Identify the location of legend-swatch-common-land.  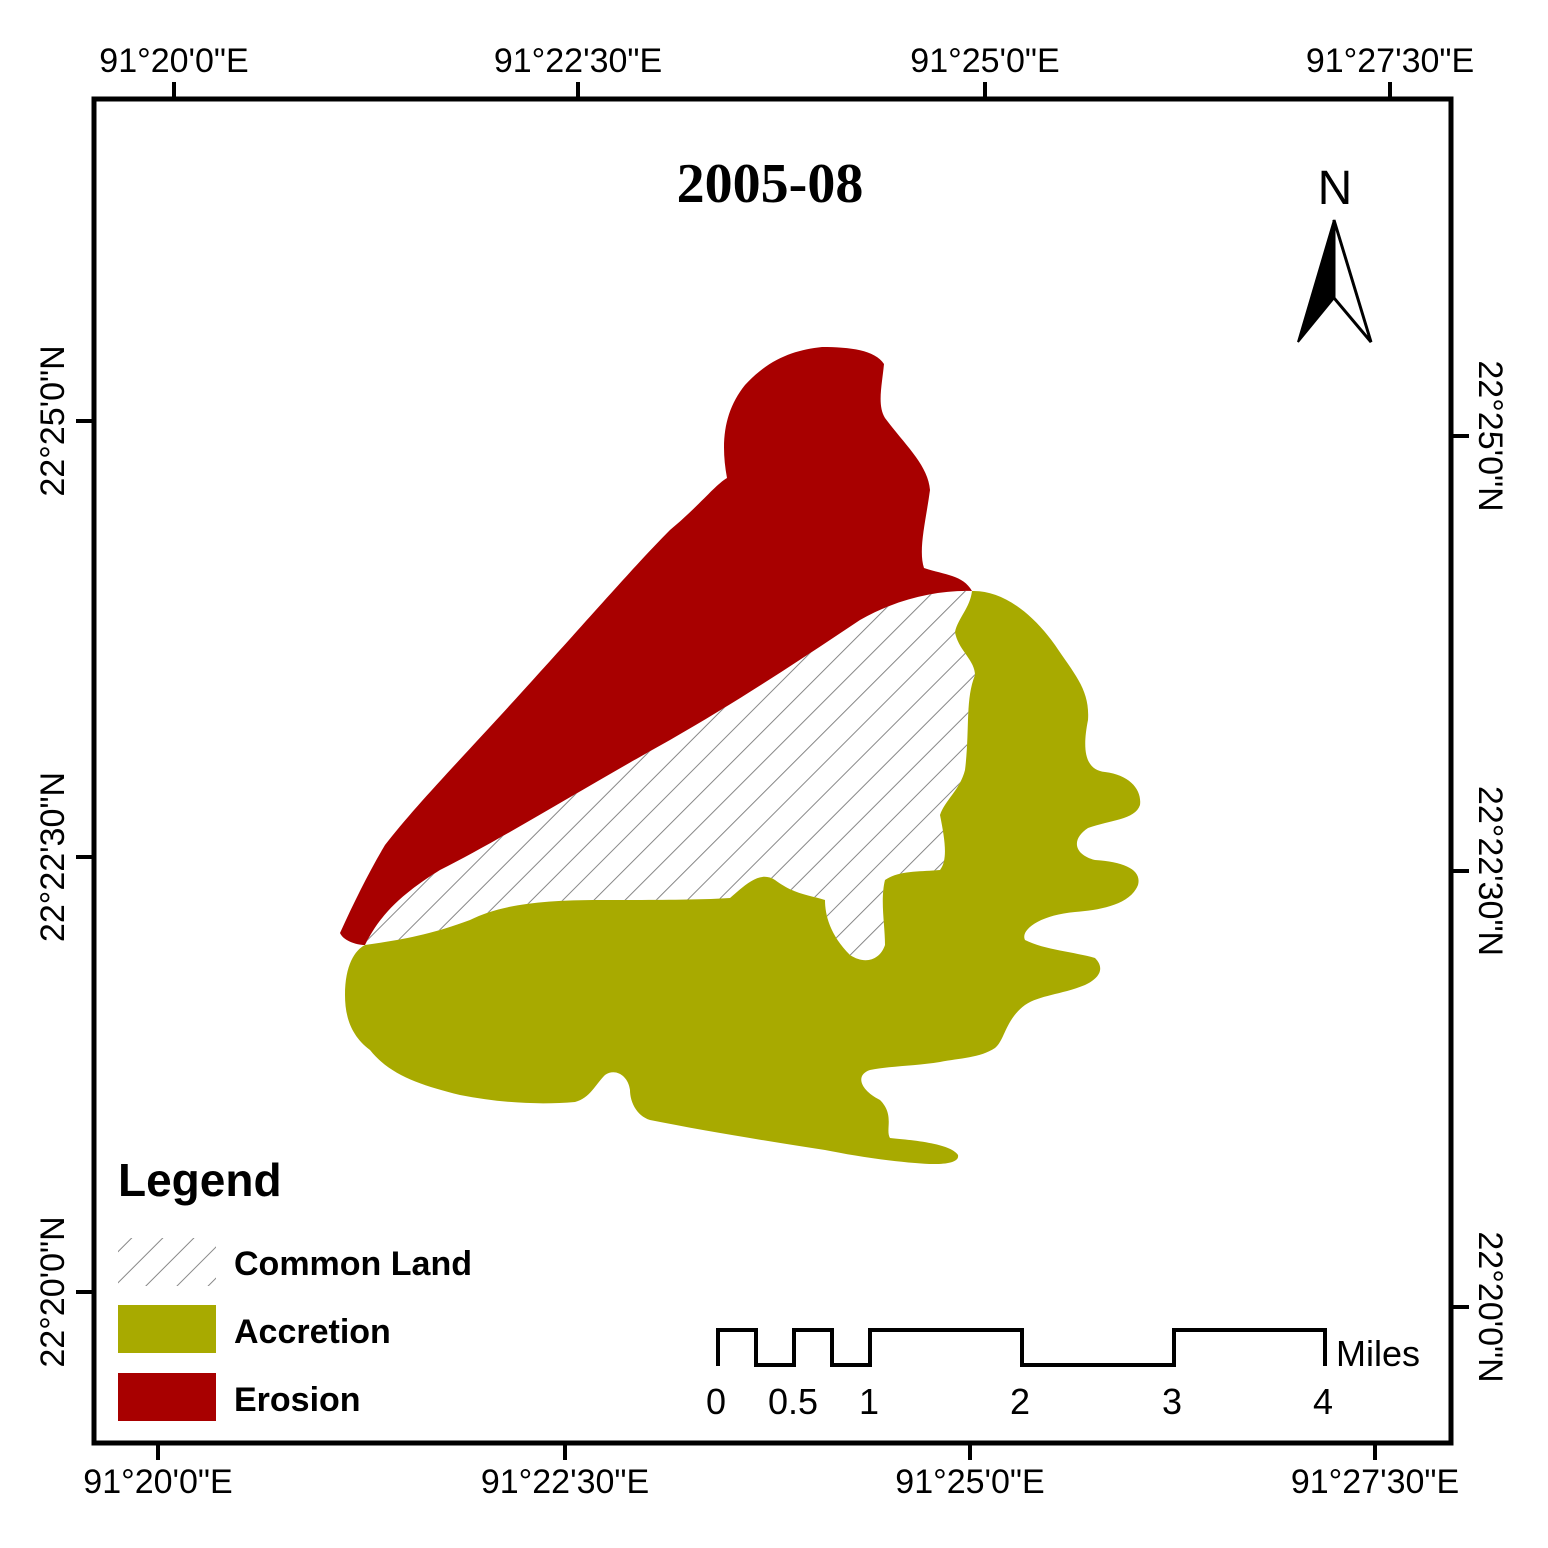
(167, 1262).